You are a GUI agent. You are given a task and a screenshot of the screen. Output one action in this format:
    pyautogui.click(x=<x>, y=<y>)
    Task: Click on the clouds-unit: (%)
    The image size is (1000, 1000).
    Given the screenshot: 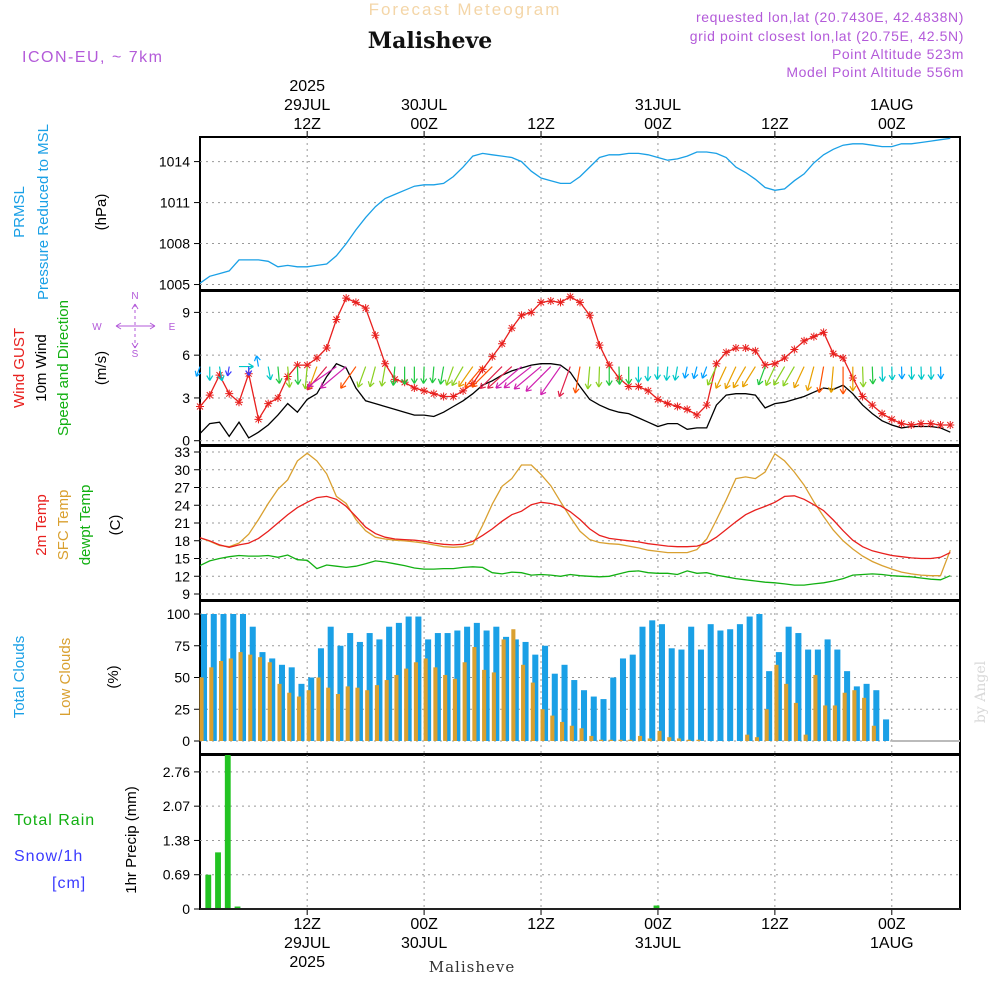 What is the action you would take?
    pyautogui.click(x=113, y=676)
    